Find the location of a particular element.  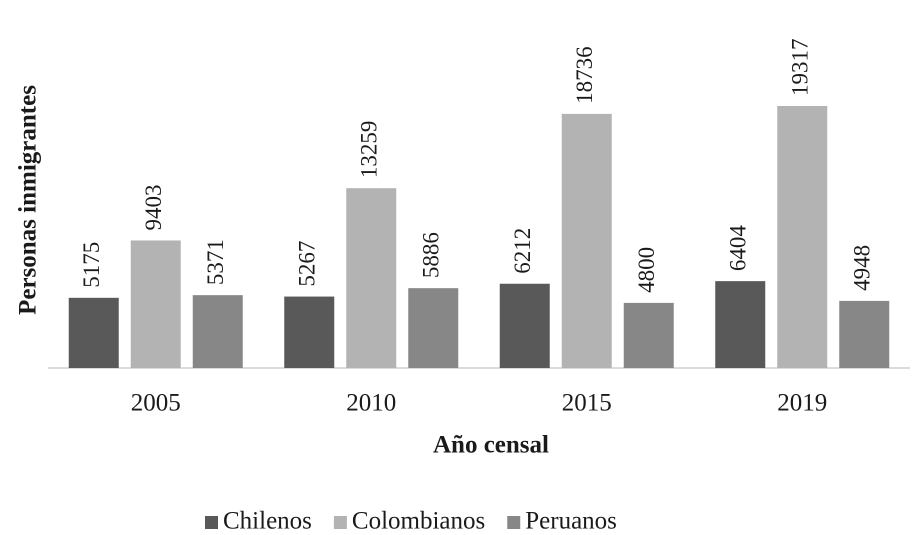

value-label: 6404 is located at coordinates (738, 248).